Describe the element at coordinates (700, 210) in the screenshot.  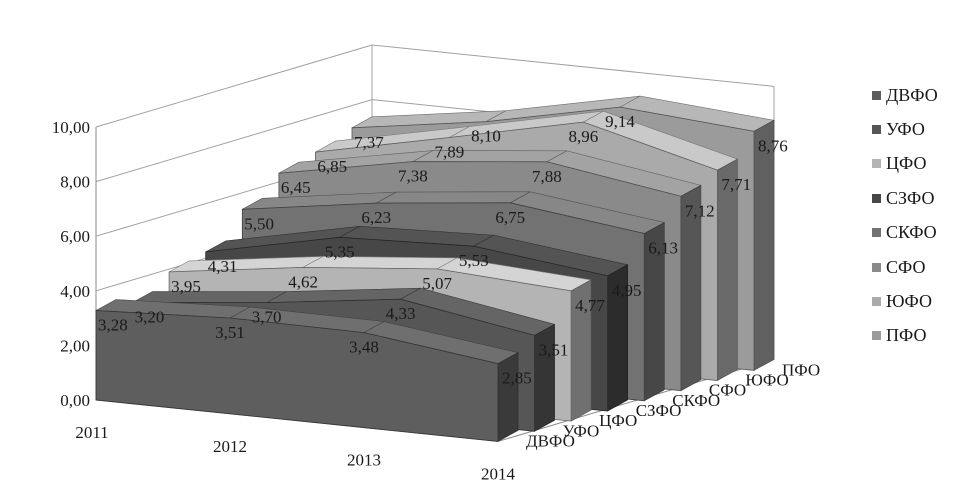
I see `data-label: 7,12` at that location.